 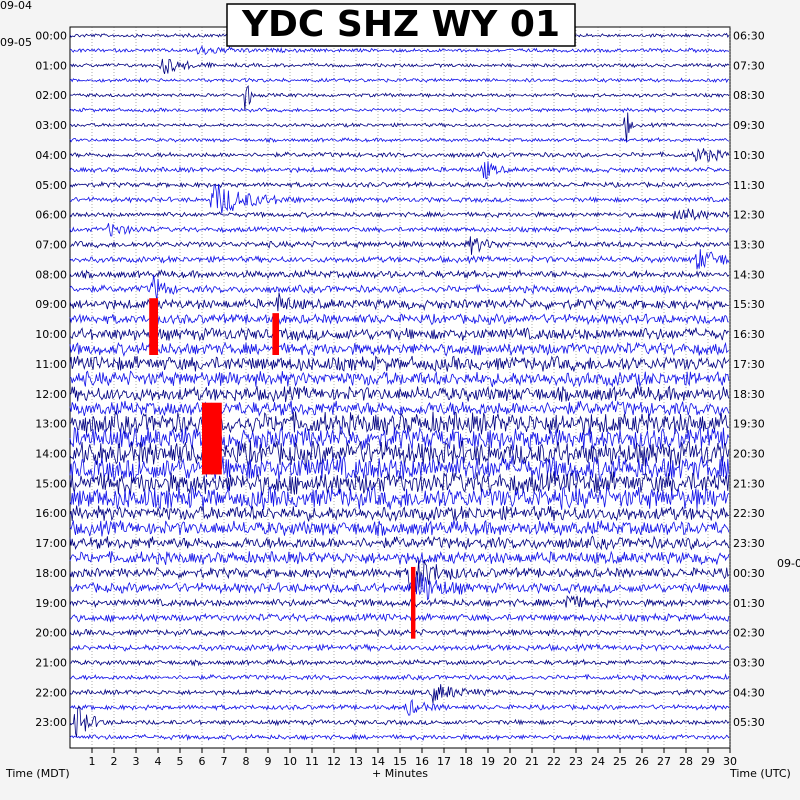 What do you see at coordinates (51, 274) in the screenshot?
I see `left-hour-label: 08:00` at bounding box center [51, 274].